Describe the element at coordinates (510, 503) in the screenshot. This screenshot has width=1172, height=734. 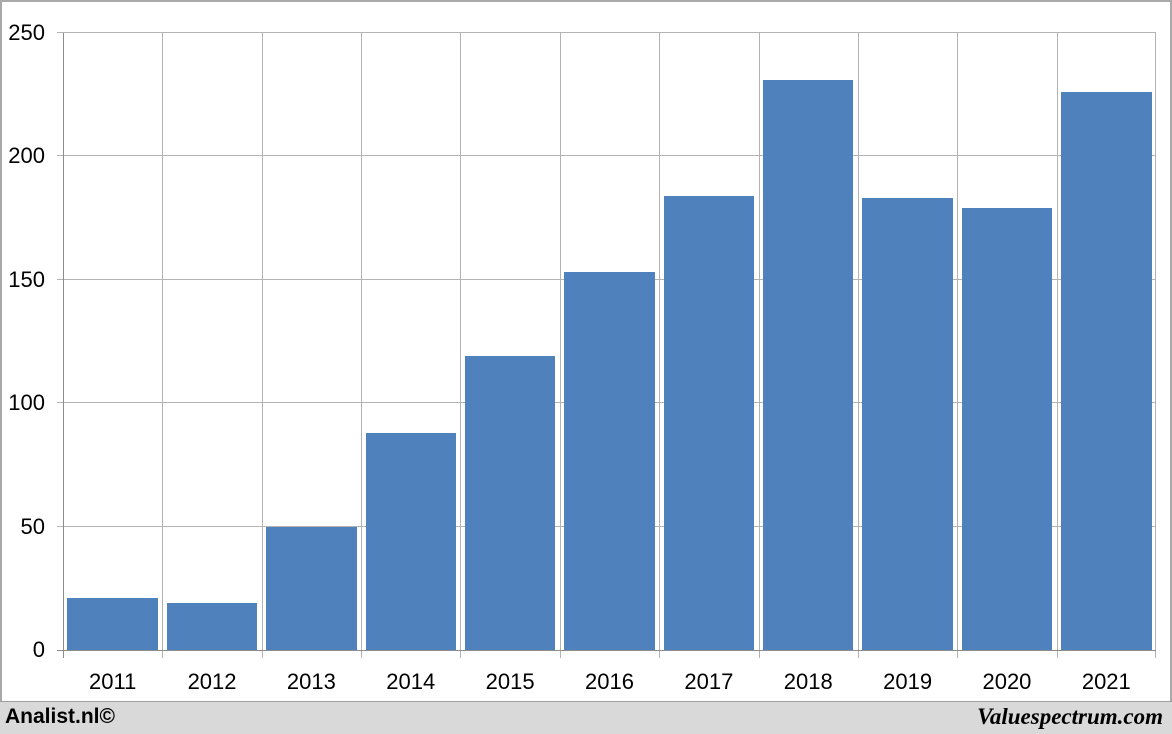
I see `bar-2015` at that location.